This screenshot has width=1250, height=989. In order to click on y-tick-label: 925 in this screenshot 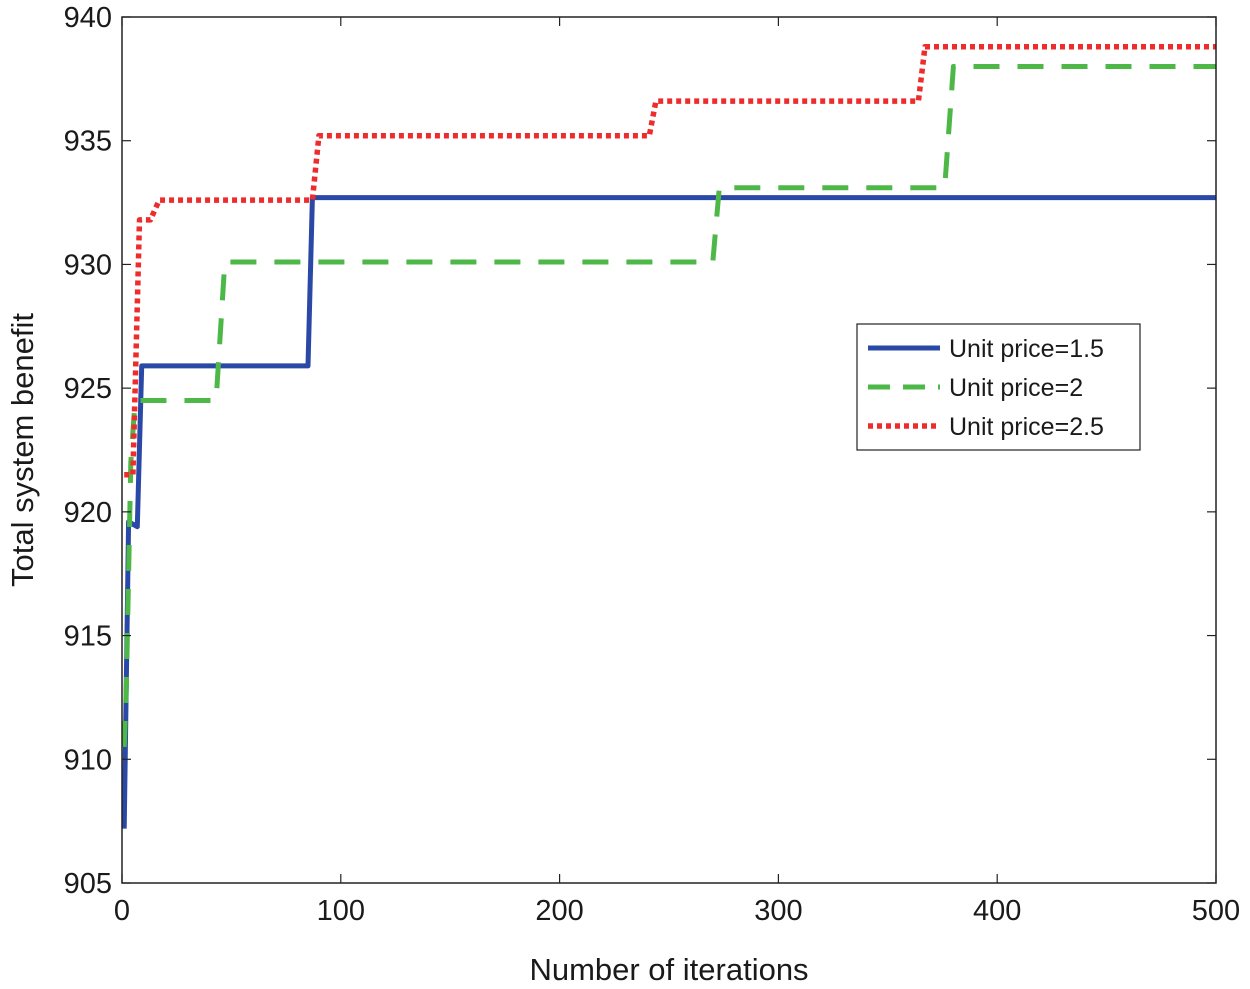, I will do `click(88, 389)`.